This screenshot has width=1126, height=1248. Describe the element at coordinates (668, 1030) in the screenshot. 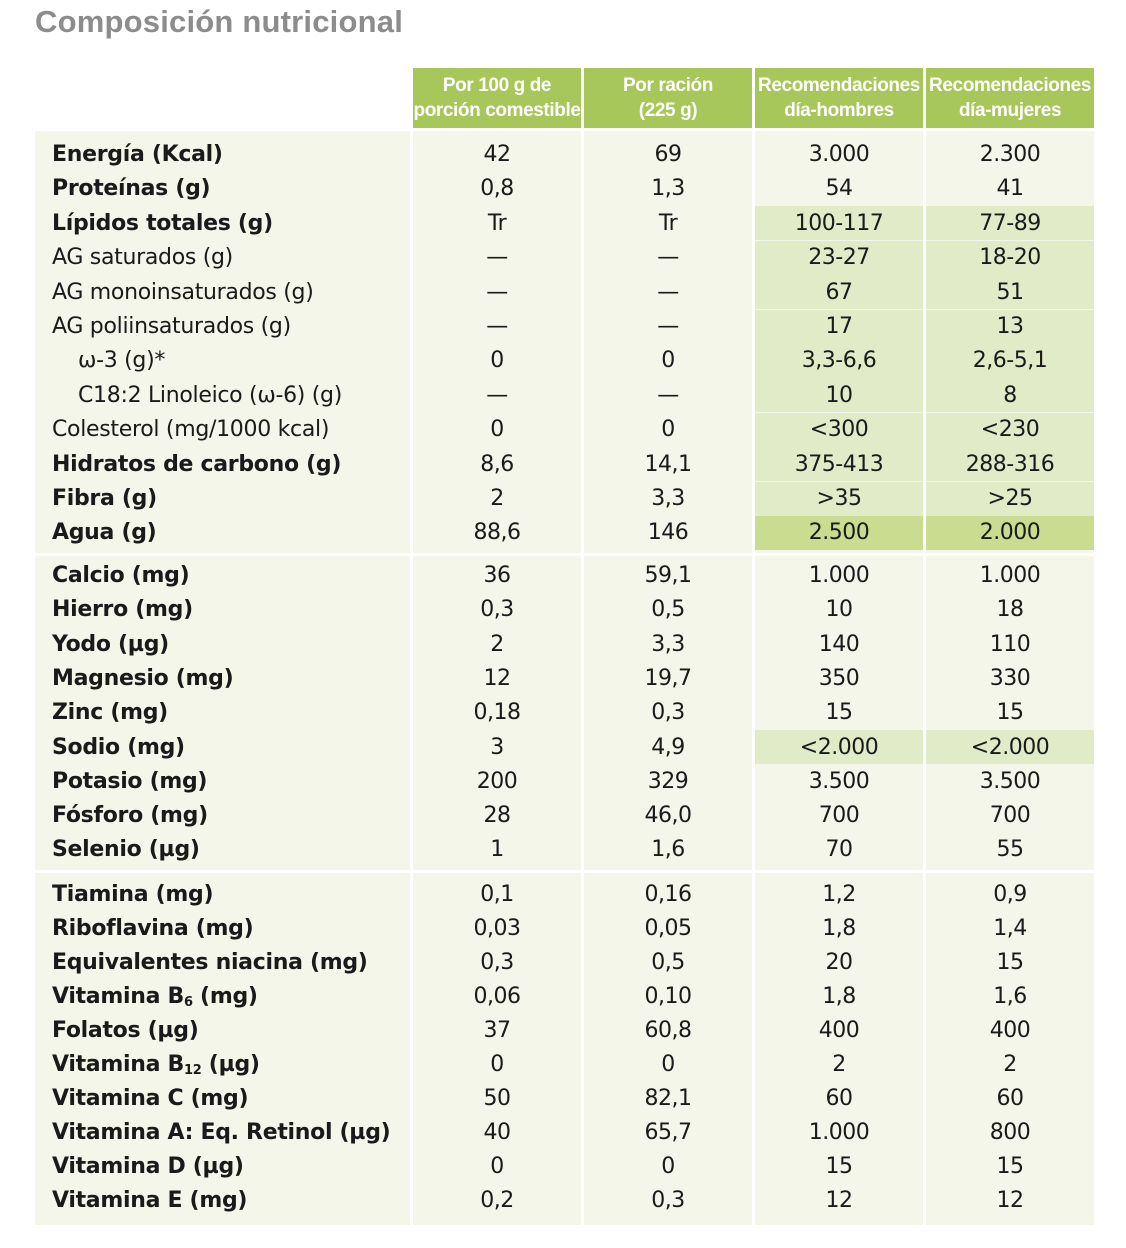

I see `value-per-serving: 60,8` at that location.